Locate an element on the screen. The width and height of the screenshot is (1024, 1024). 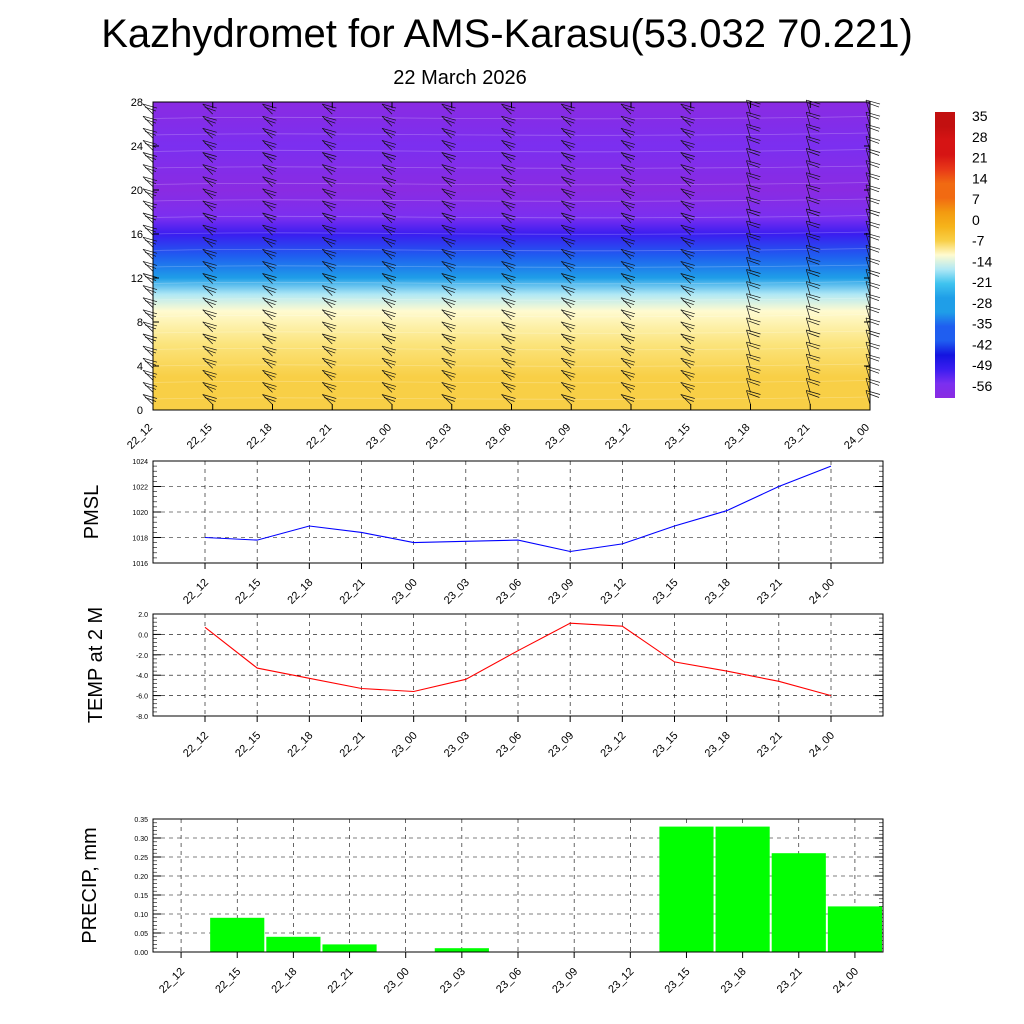
y-tick-label: 4 is located at coordinates (140, 367).